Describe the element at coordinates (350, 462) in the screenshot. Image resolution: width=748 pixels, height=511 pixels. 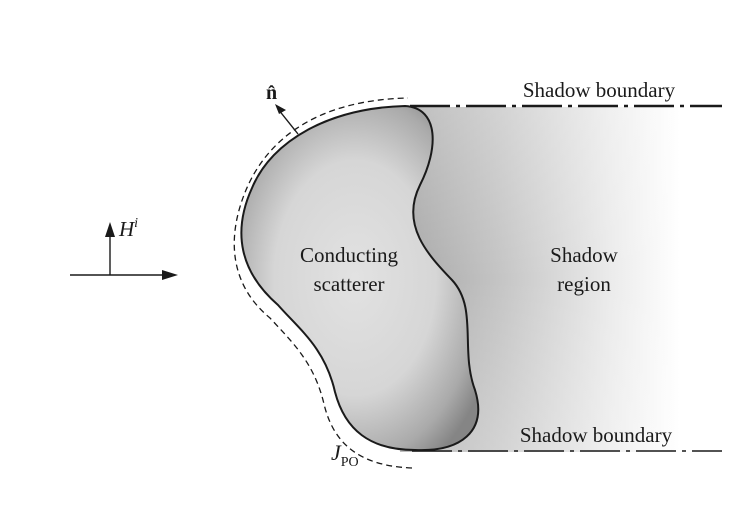
I see `po-current-subscript: PO` at that location.